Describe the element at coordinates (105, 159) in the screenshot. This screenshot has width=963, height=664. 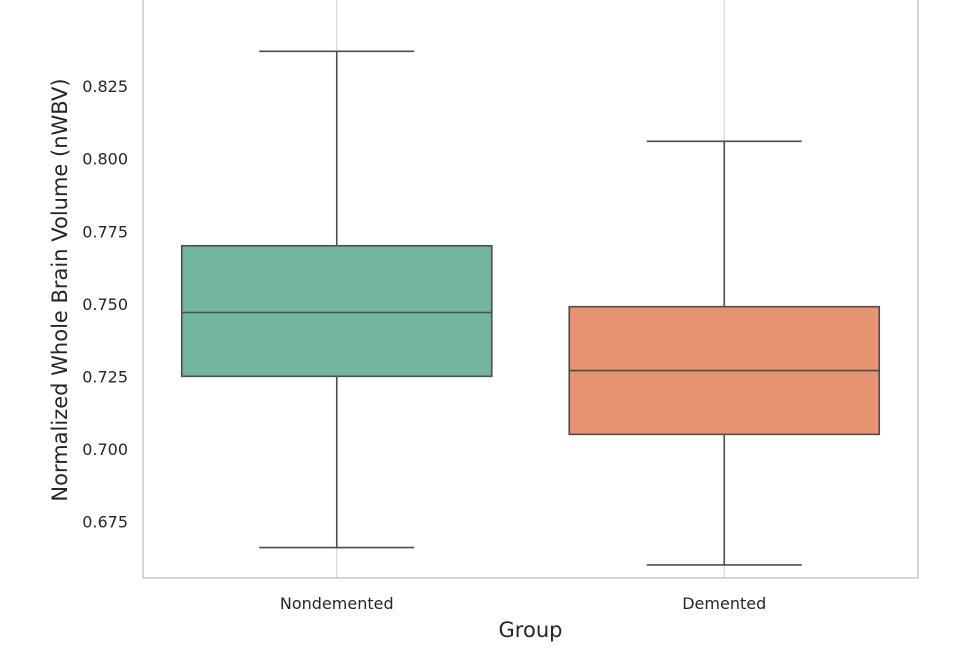
I see `y-tick-label: 0.800` at that location.